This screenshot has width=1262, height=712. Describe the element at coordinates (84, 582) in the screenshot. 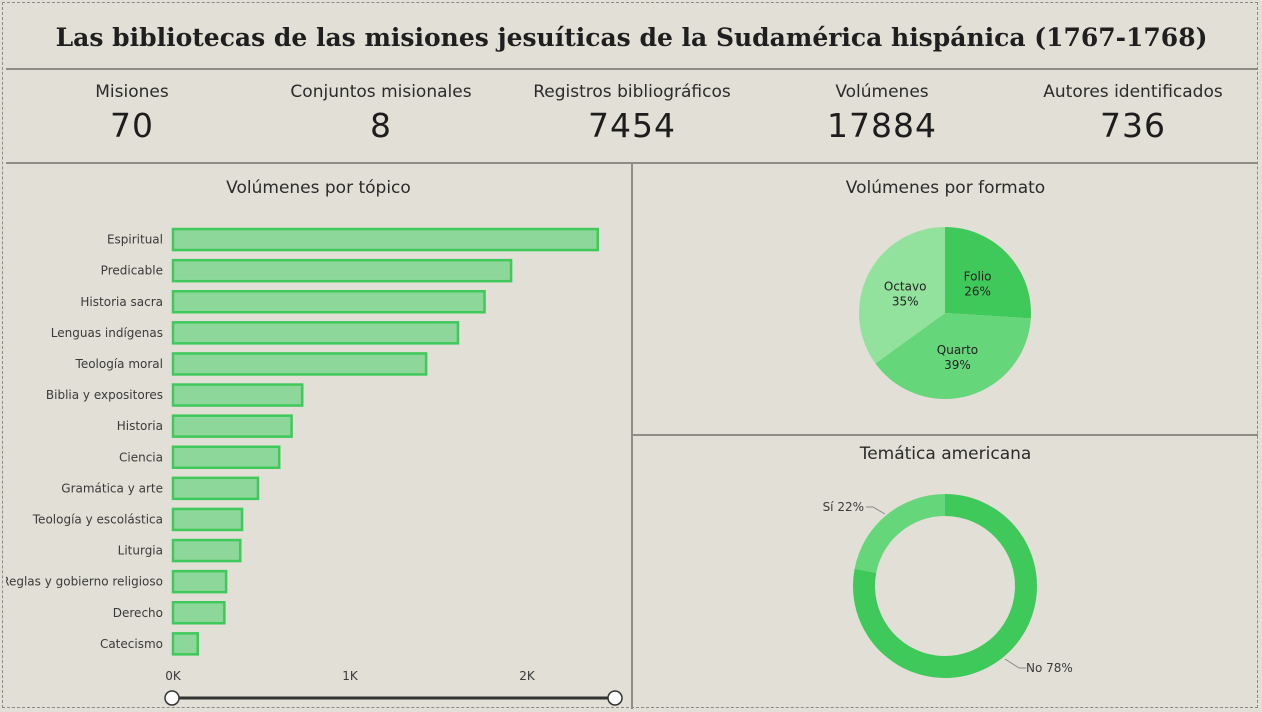

I see `category-label: Reglas y gobierno religioso` at that location.